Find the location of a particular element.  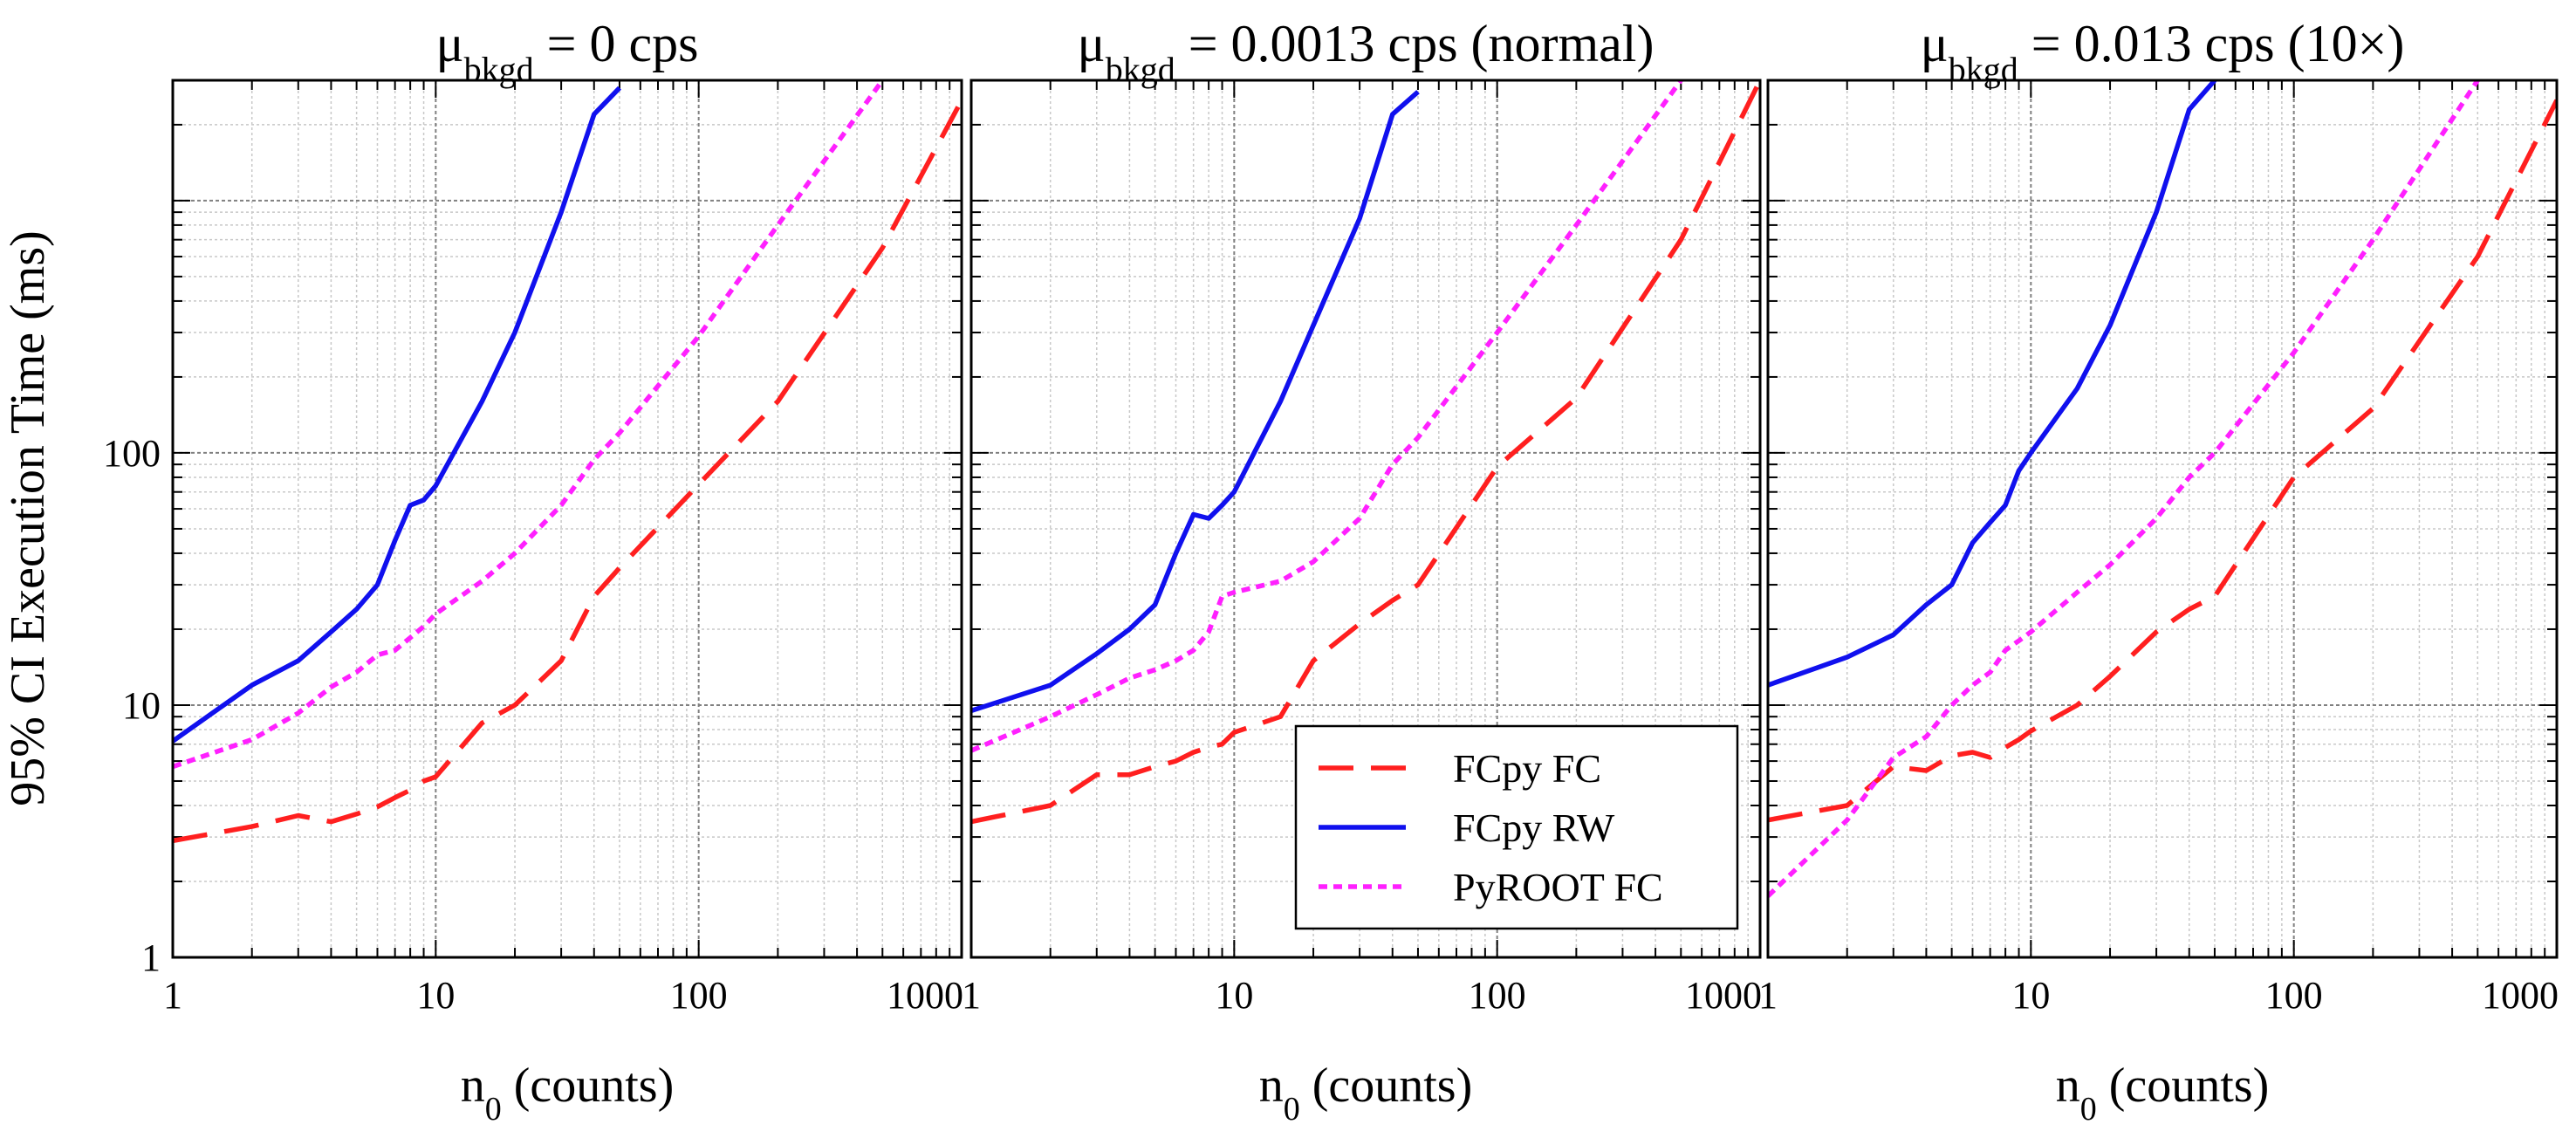

y-tick-label: 100 is located at coordinates (132, 453).